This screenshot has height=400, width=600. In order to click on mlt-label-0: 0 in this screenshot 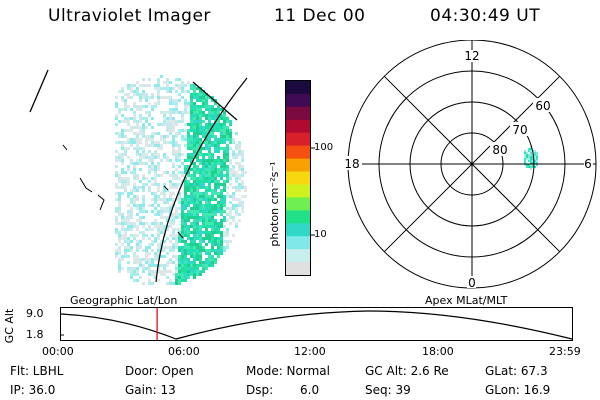, I will do `click(472, 283)`.